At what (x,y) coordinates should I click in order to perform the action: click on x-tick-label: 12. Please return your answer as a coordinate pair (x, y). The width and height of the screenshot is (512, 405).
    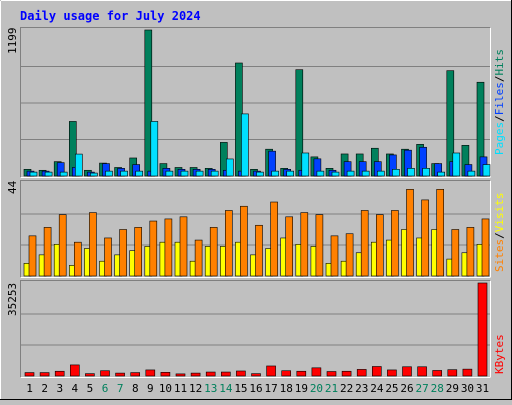
    Looking at the image, I should click on (195, 388).